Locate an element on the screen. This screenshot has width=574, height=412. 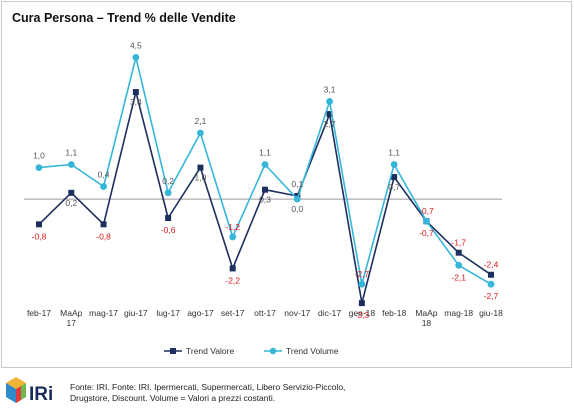
data-label-valore: 3,4 is located at coordinates (136, 102).